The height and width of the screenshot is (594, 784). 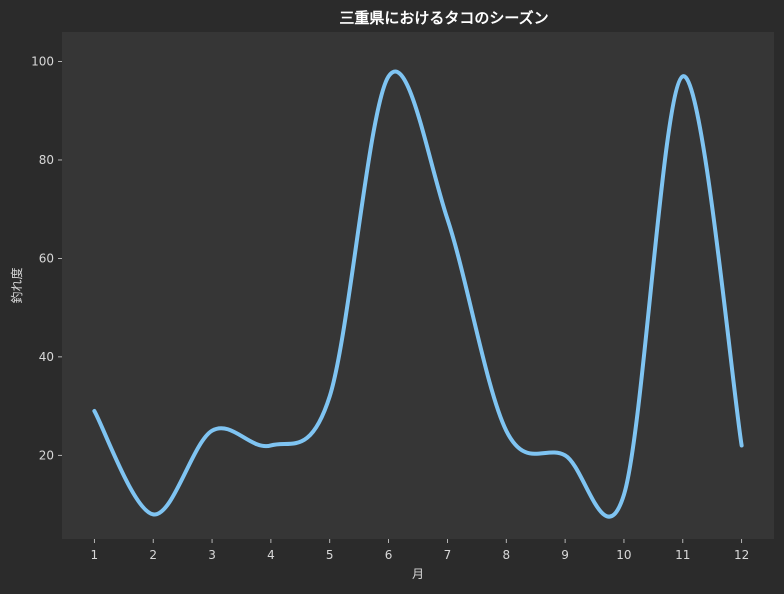 What do you see at coordinates (95, 555) in the screenshot?
I see `x-tick-label: 1` at bounding box center [95, 555].